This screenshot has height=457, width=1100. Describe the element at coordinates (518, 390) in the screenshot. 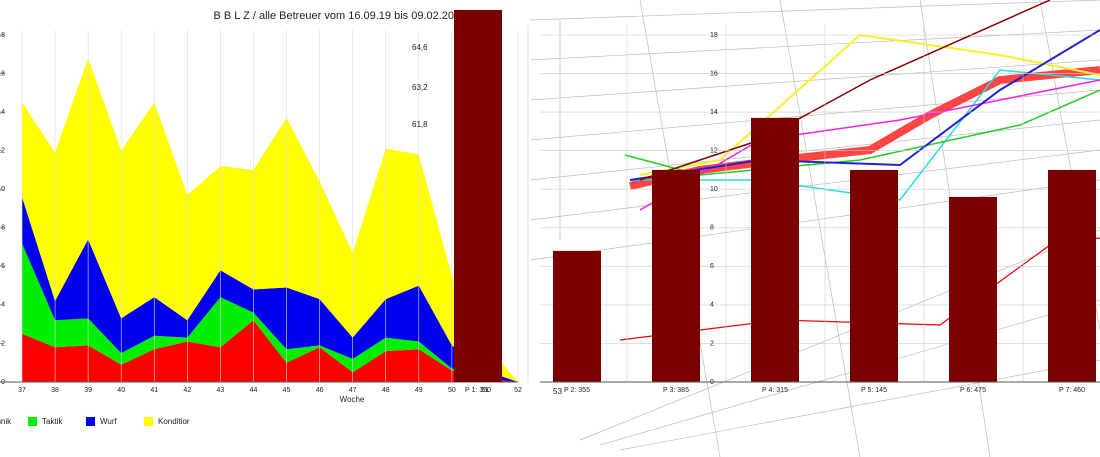

I see `x-tick-label: 52` at that location.